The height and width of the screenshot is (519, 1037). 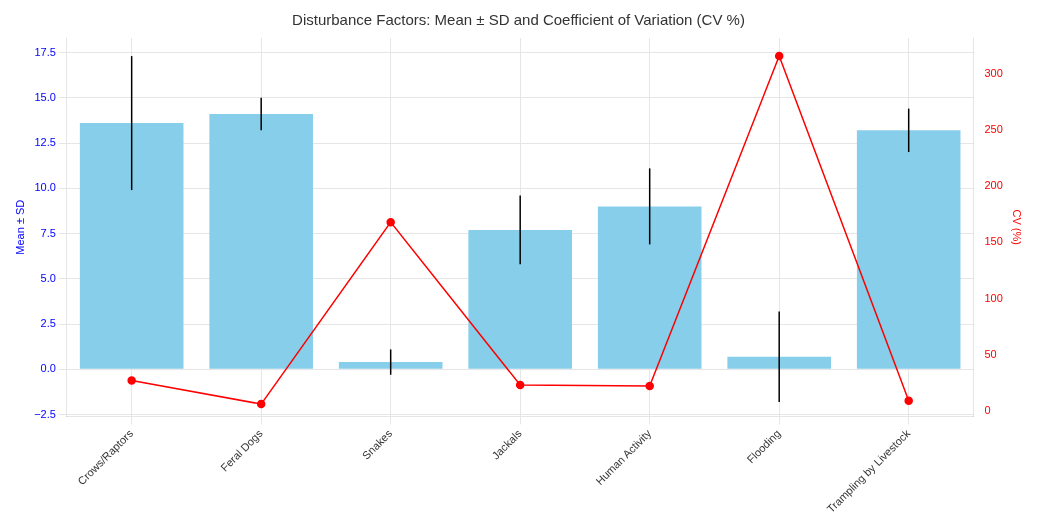 What do you see at coordinates (19, 227) in the screenshot?
I see `y-axis-title: Mean ± SD` at bounding box center [19, 227].